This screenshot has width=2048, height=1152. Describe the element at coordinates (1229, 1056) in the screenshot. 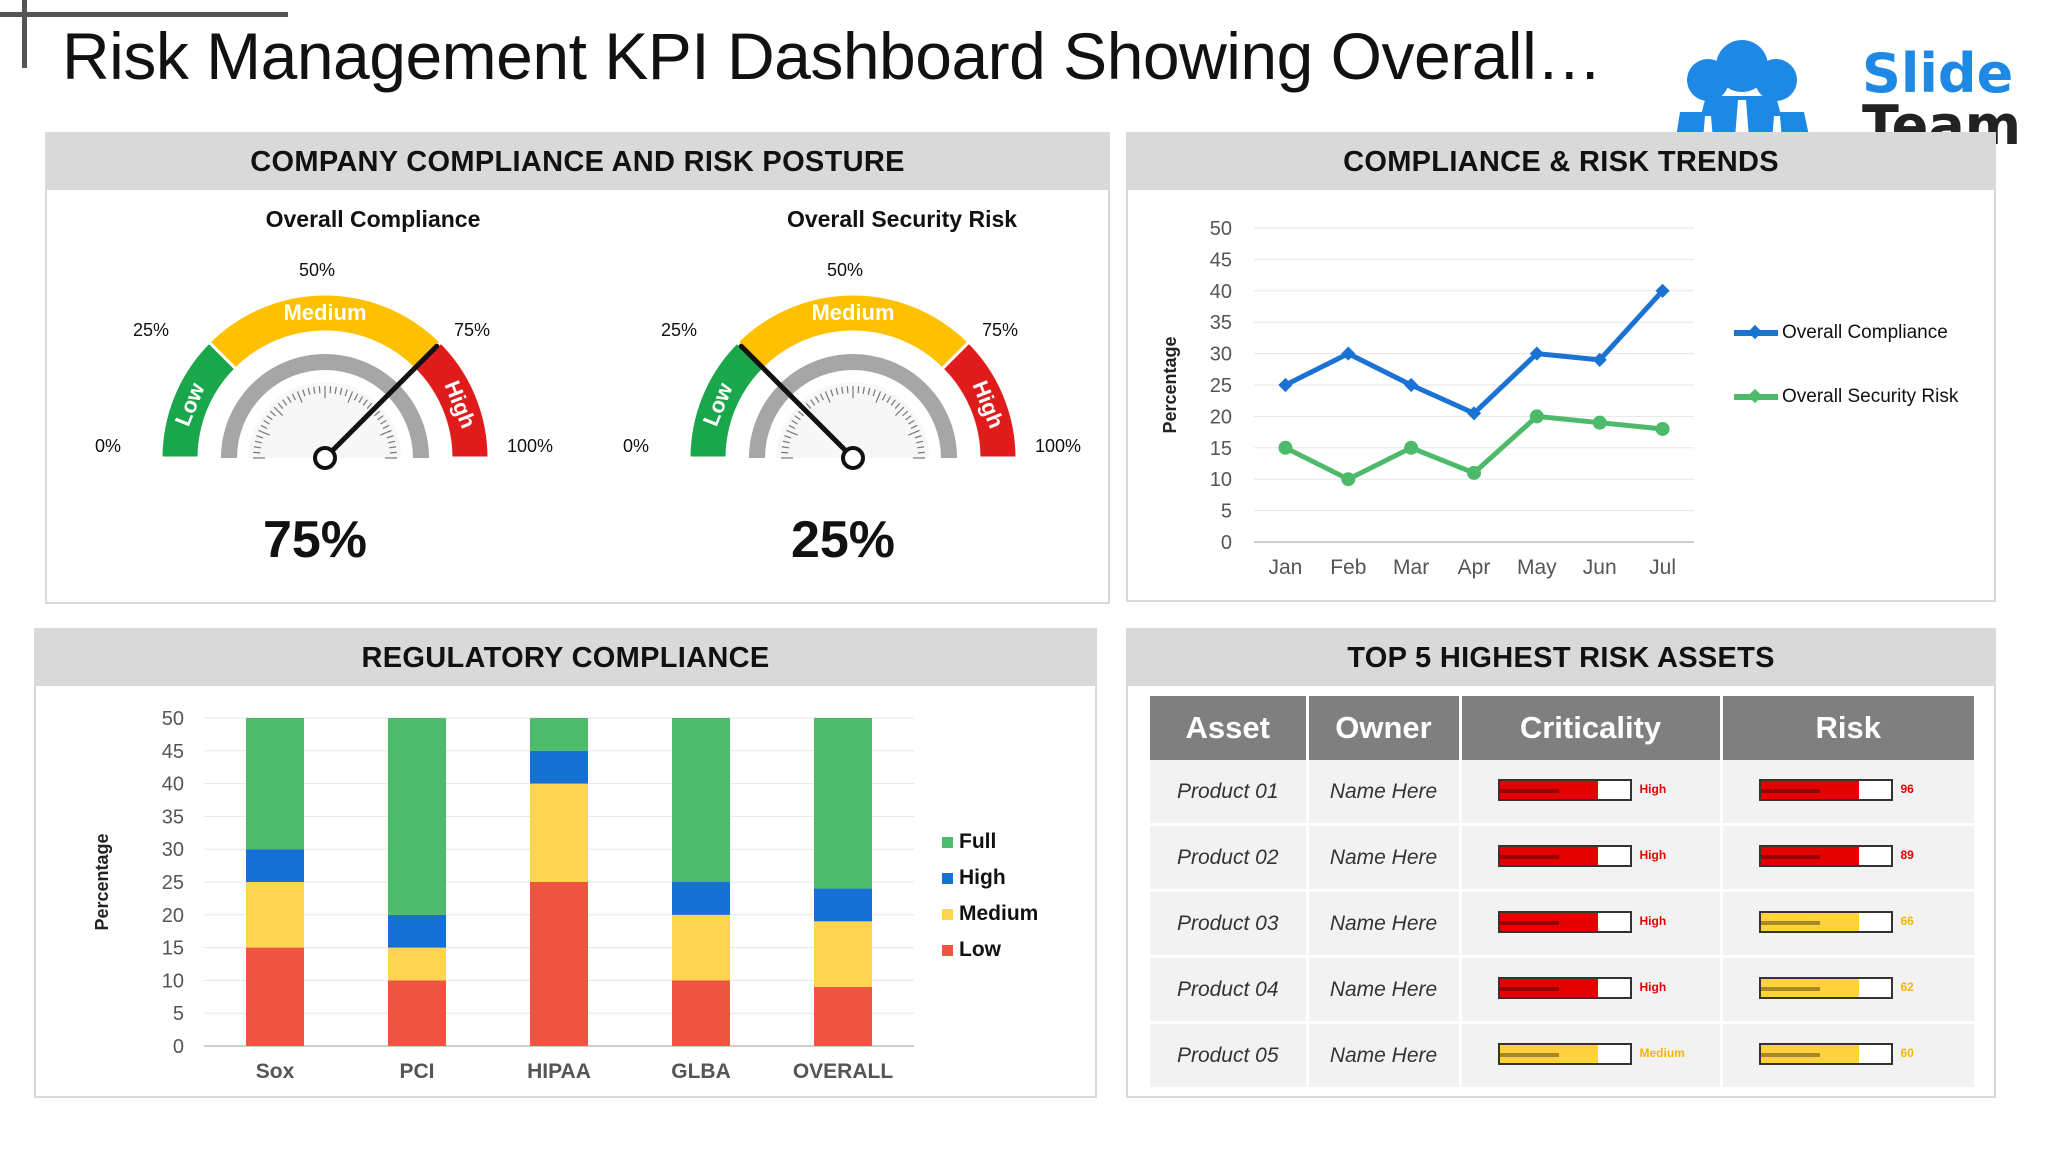

I see `cell-asset: Product 05` at that location.